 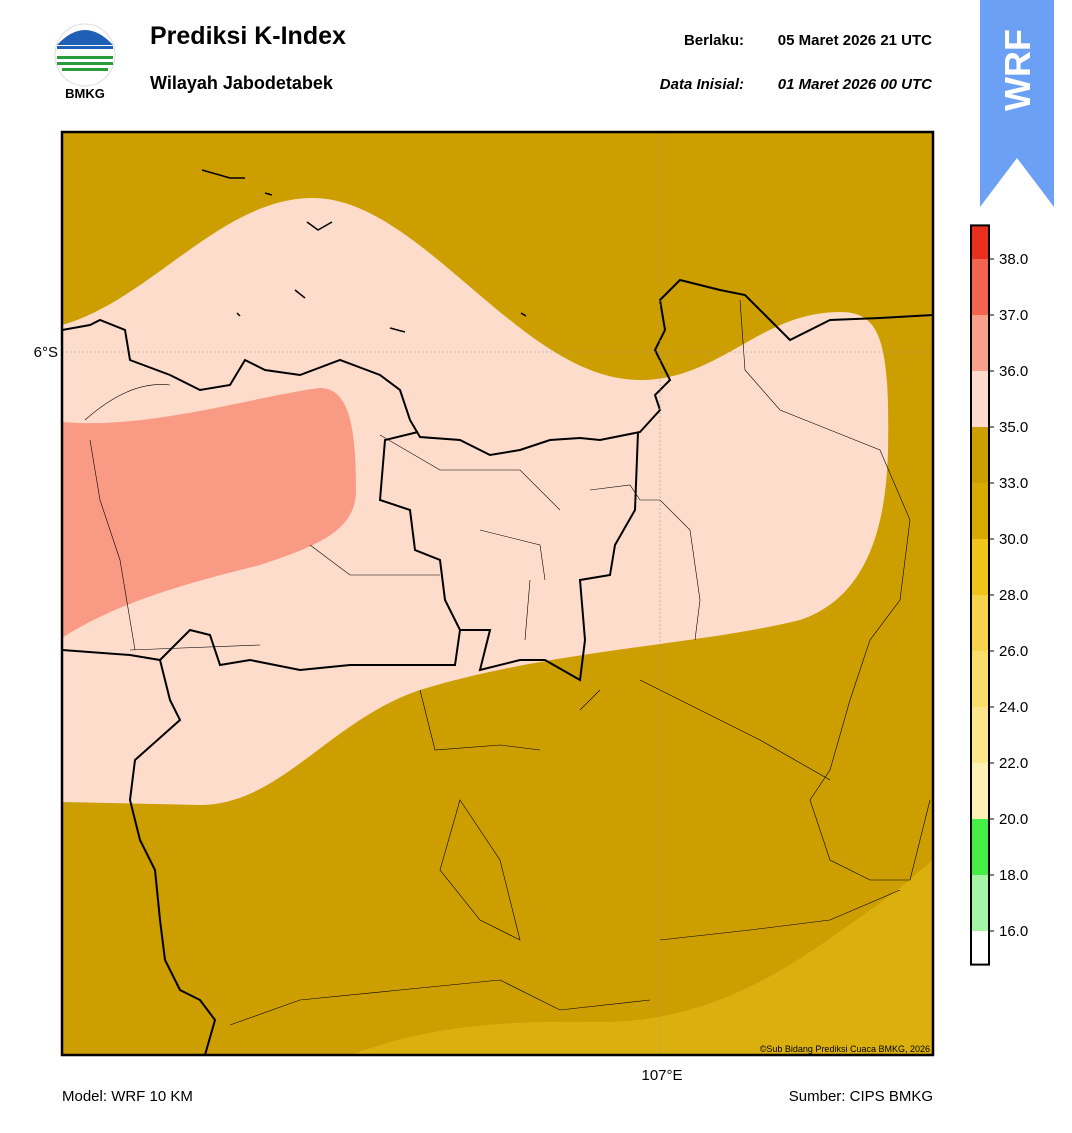 What do you see at coordinates (714, 40) in the screenshot?
I see `valid-label: Berlaku:` at bounding box center [714, 40].